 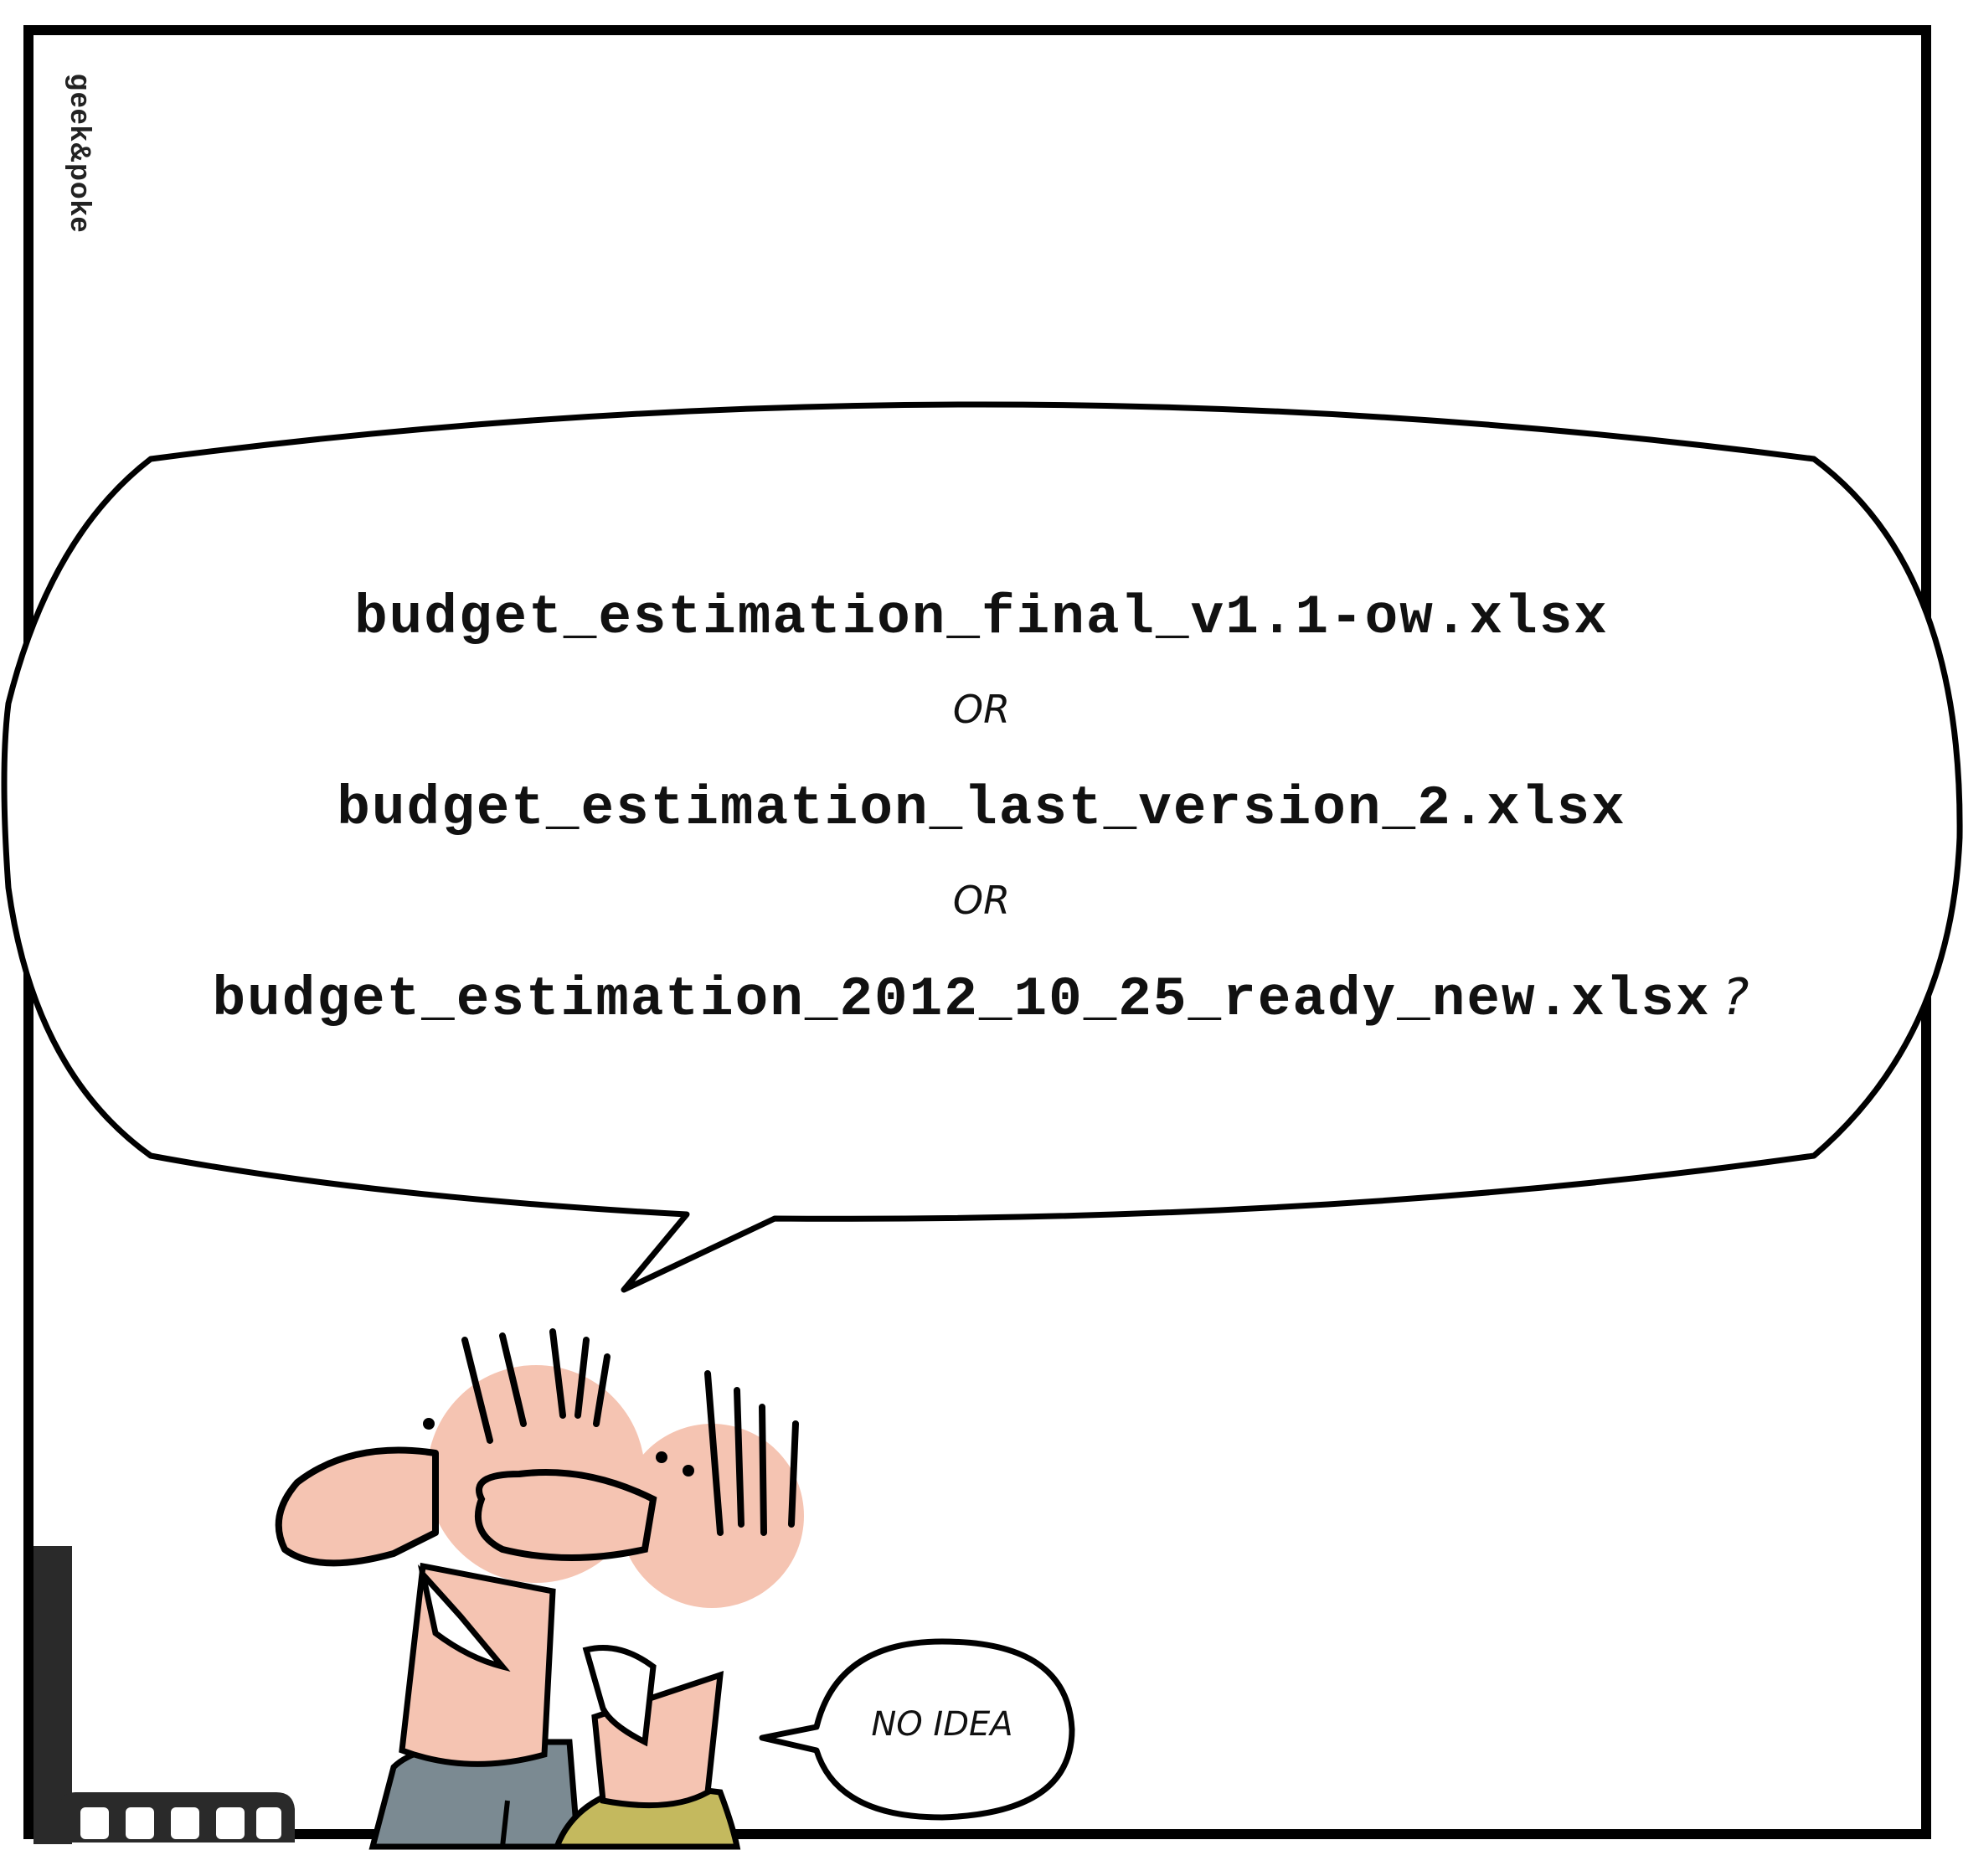 What do you see at coordinates (981, 808) in the screenshot?
I see `filename-option-2: budget_estimation_last_version_2.xlsx` at bounding box center [981, 808].